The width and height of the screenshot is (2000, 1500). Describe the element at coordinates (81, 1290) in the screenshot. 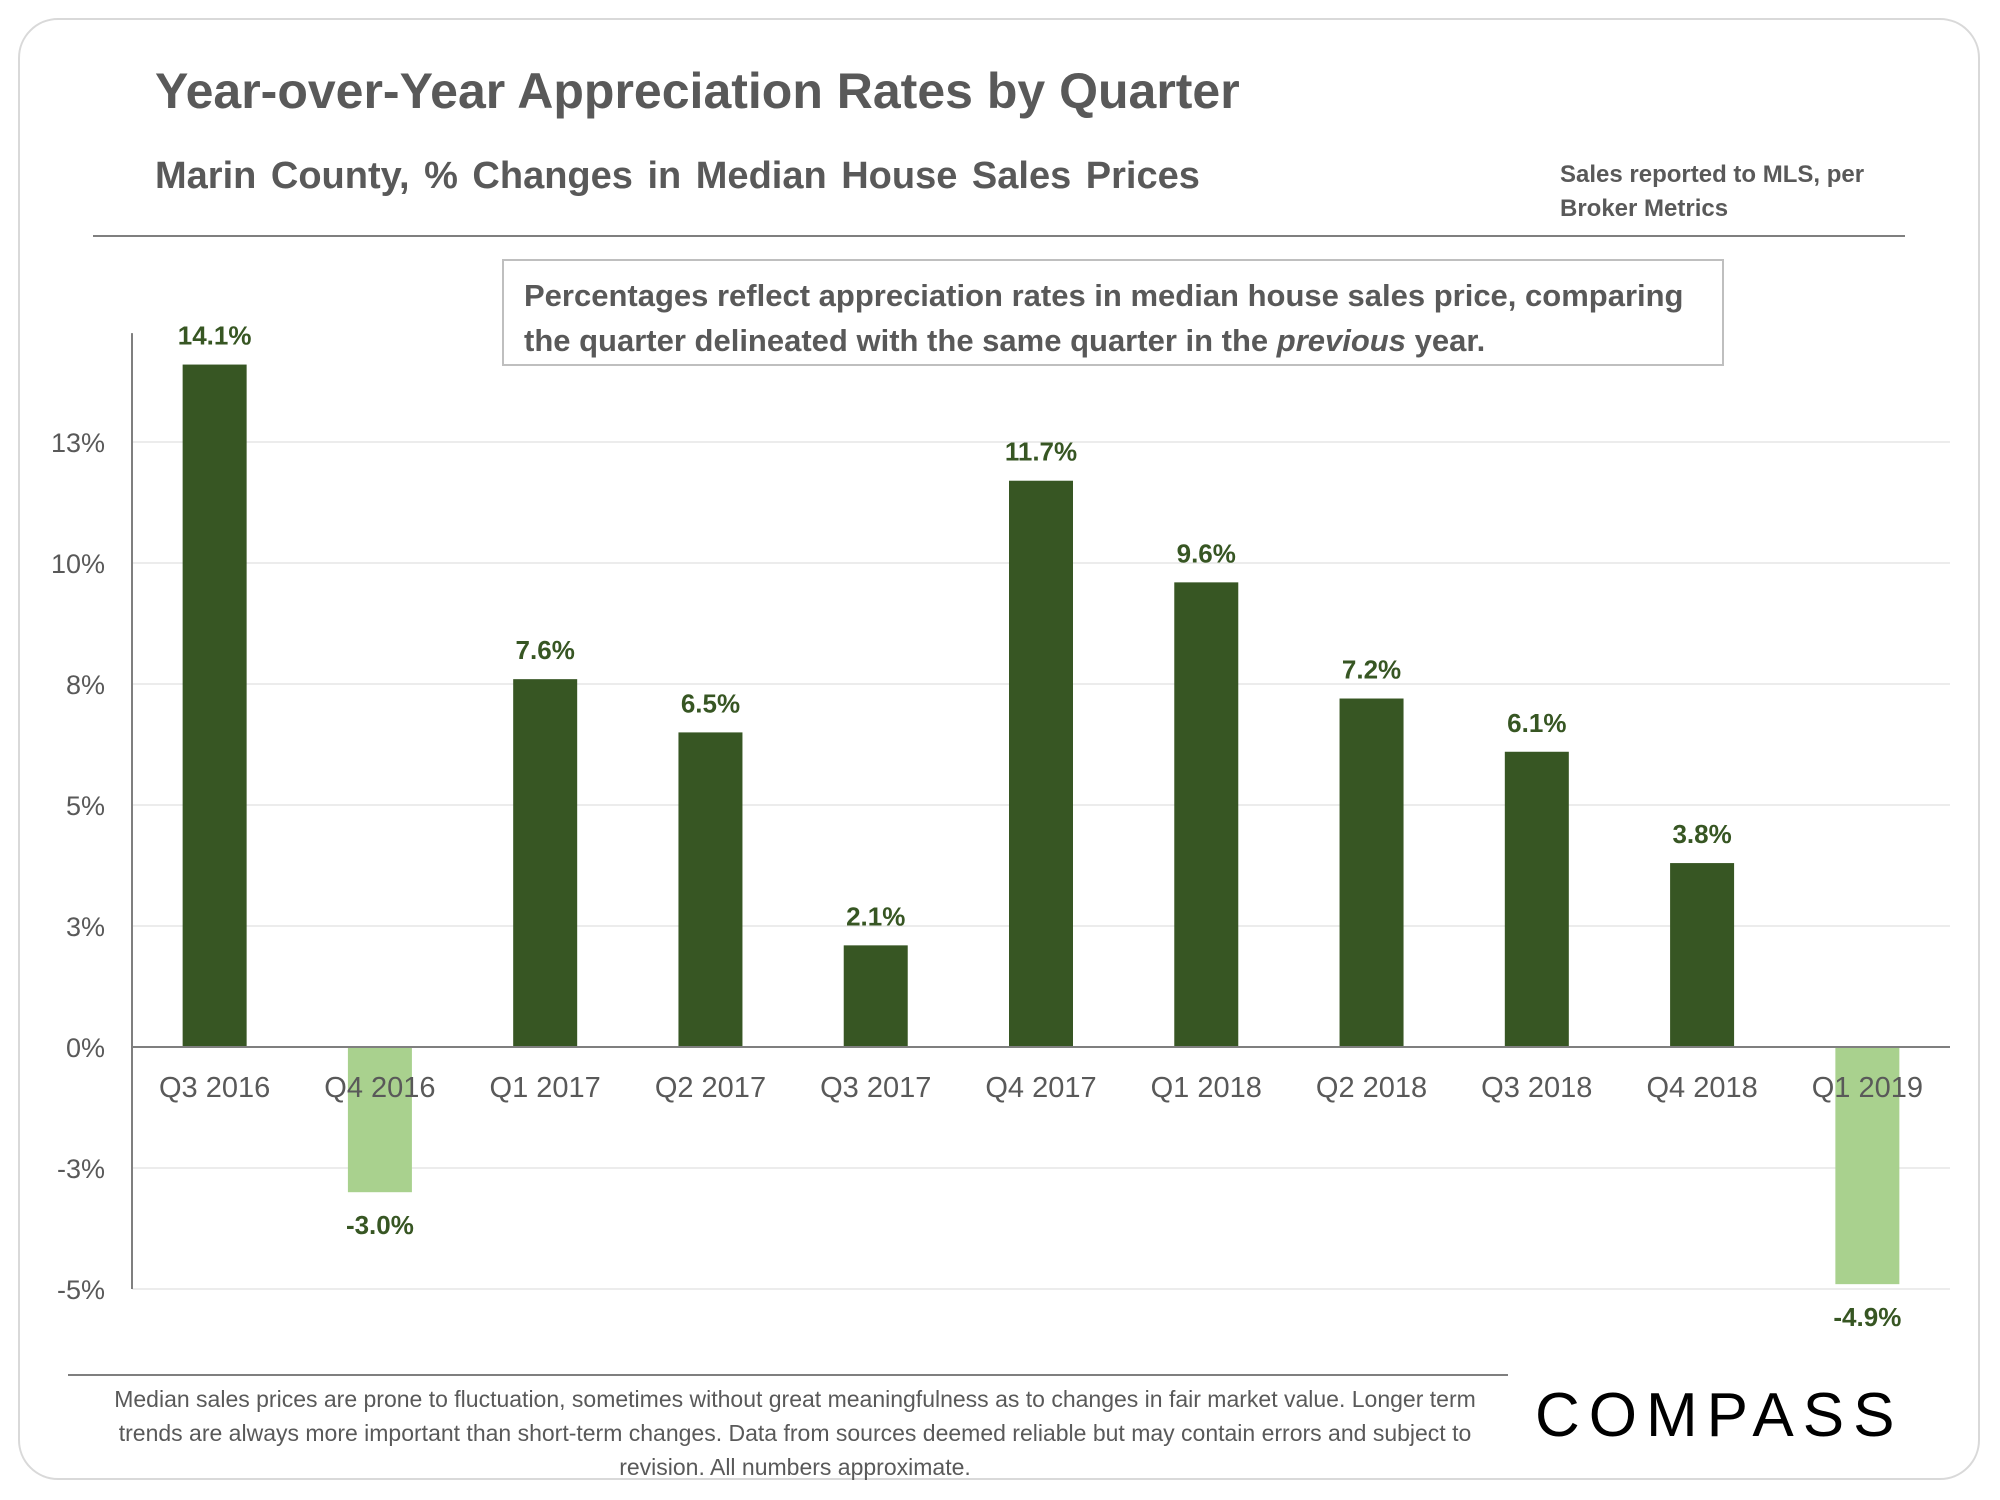

I see `y-tick-label: -5%` at that location.